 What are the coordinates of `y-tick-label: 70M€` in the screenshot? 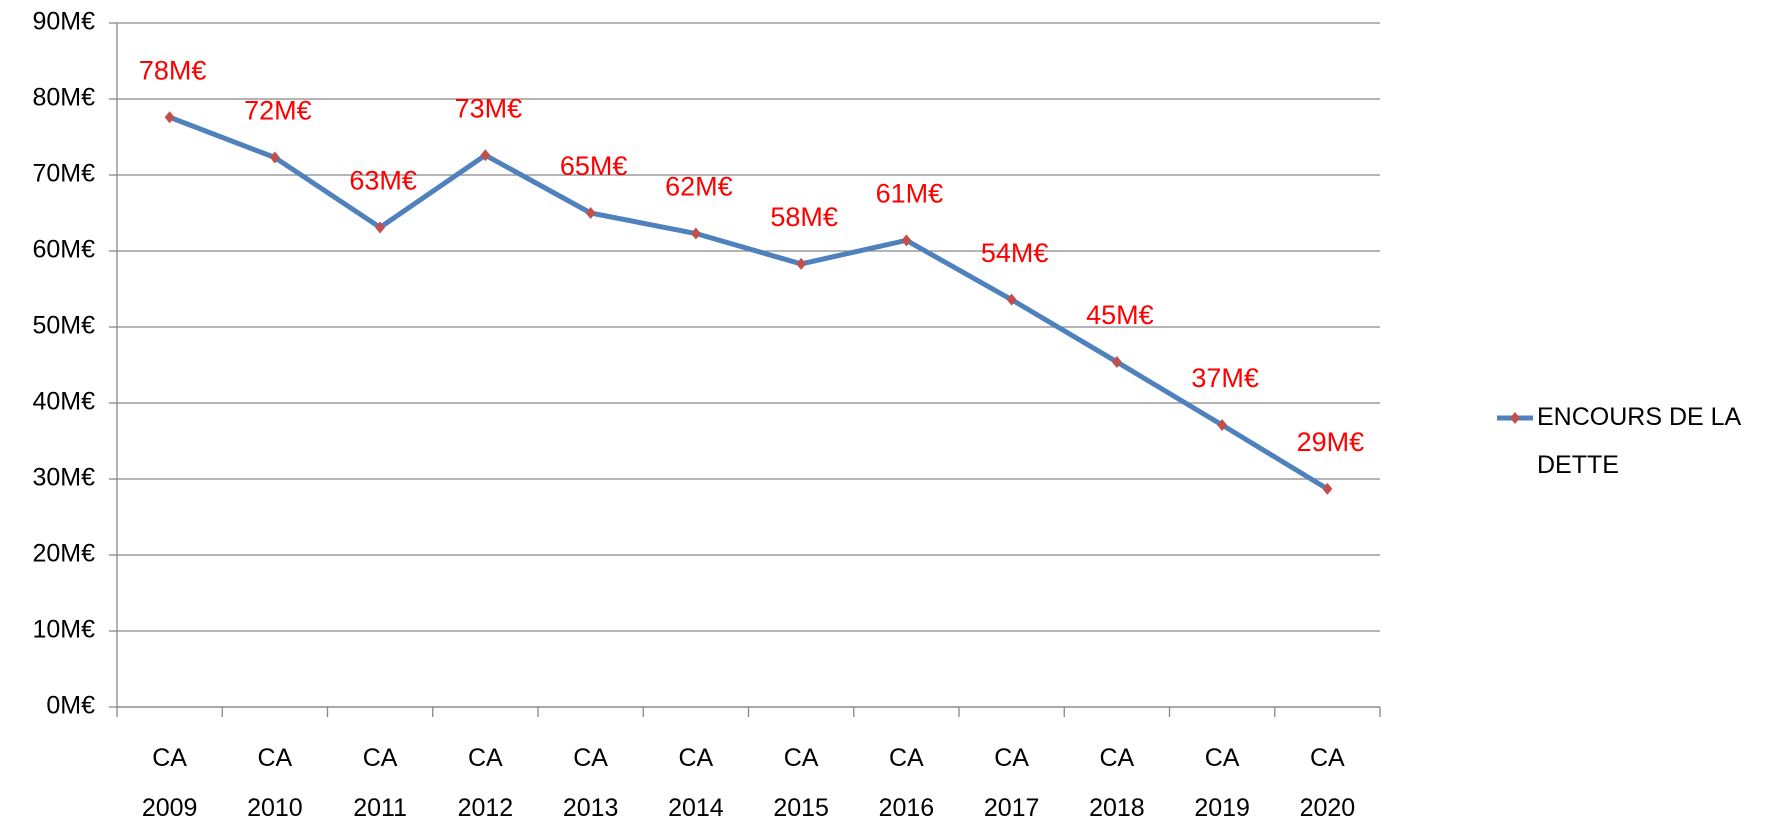 It's located at (63, 174).